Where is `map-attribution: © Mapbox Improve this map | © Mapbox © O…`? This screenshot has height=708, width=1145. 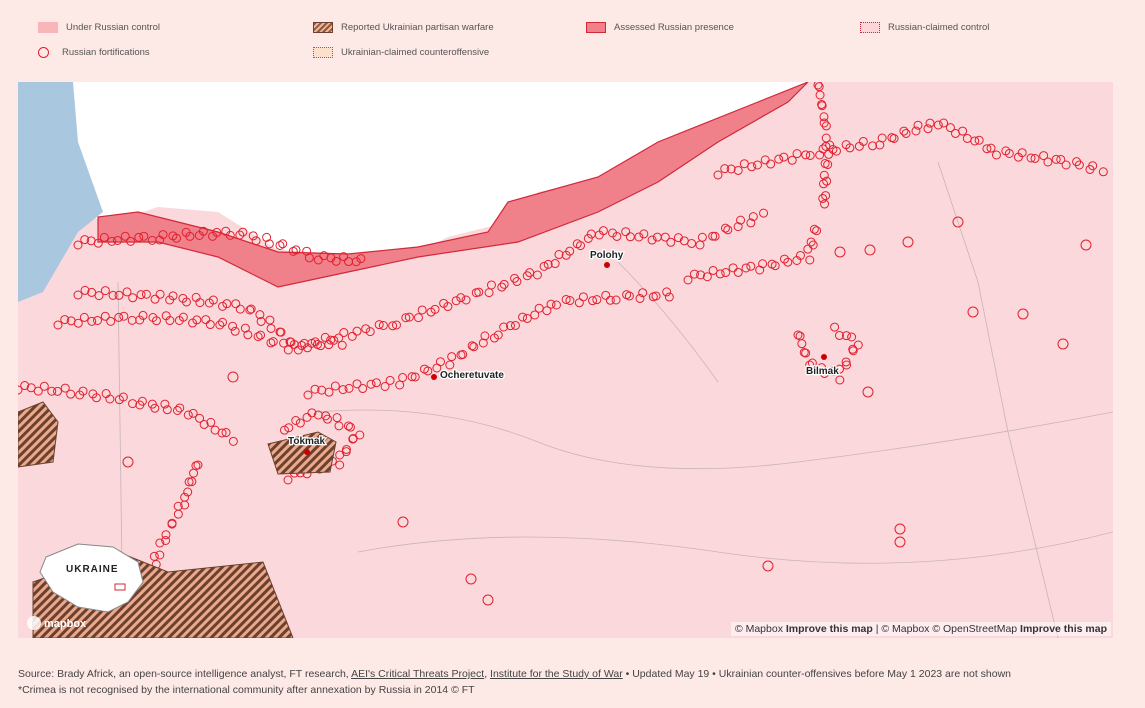 map-attribution: © Mapbox Improve this map | © Mapbox © O… is located at coordinates (920, 629).